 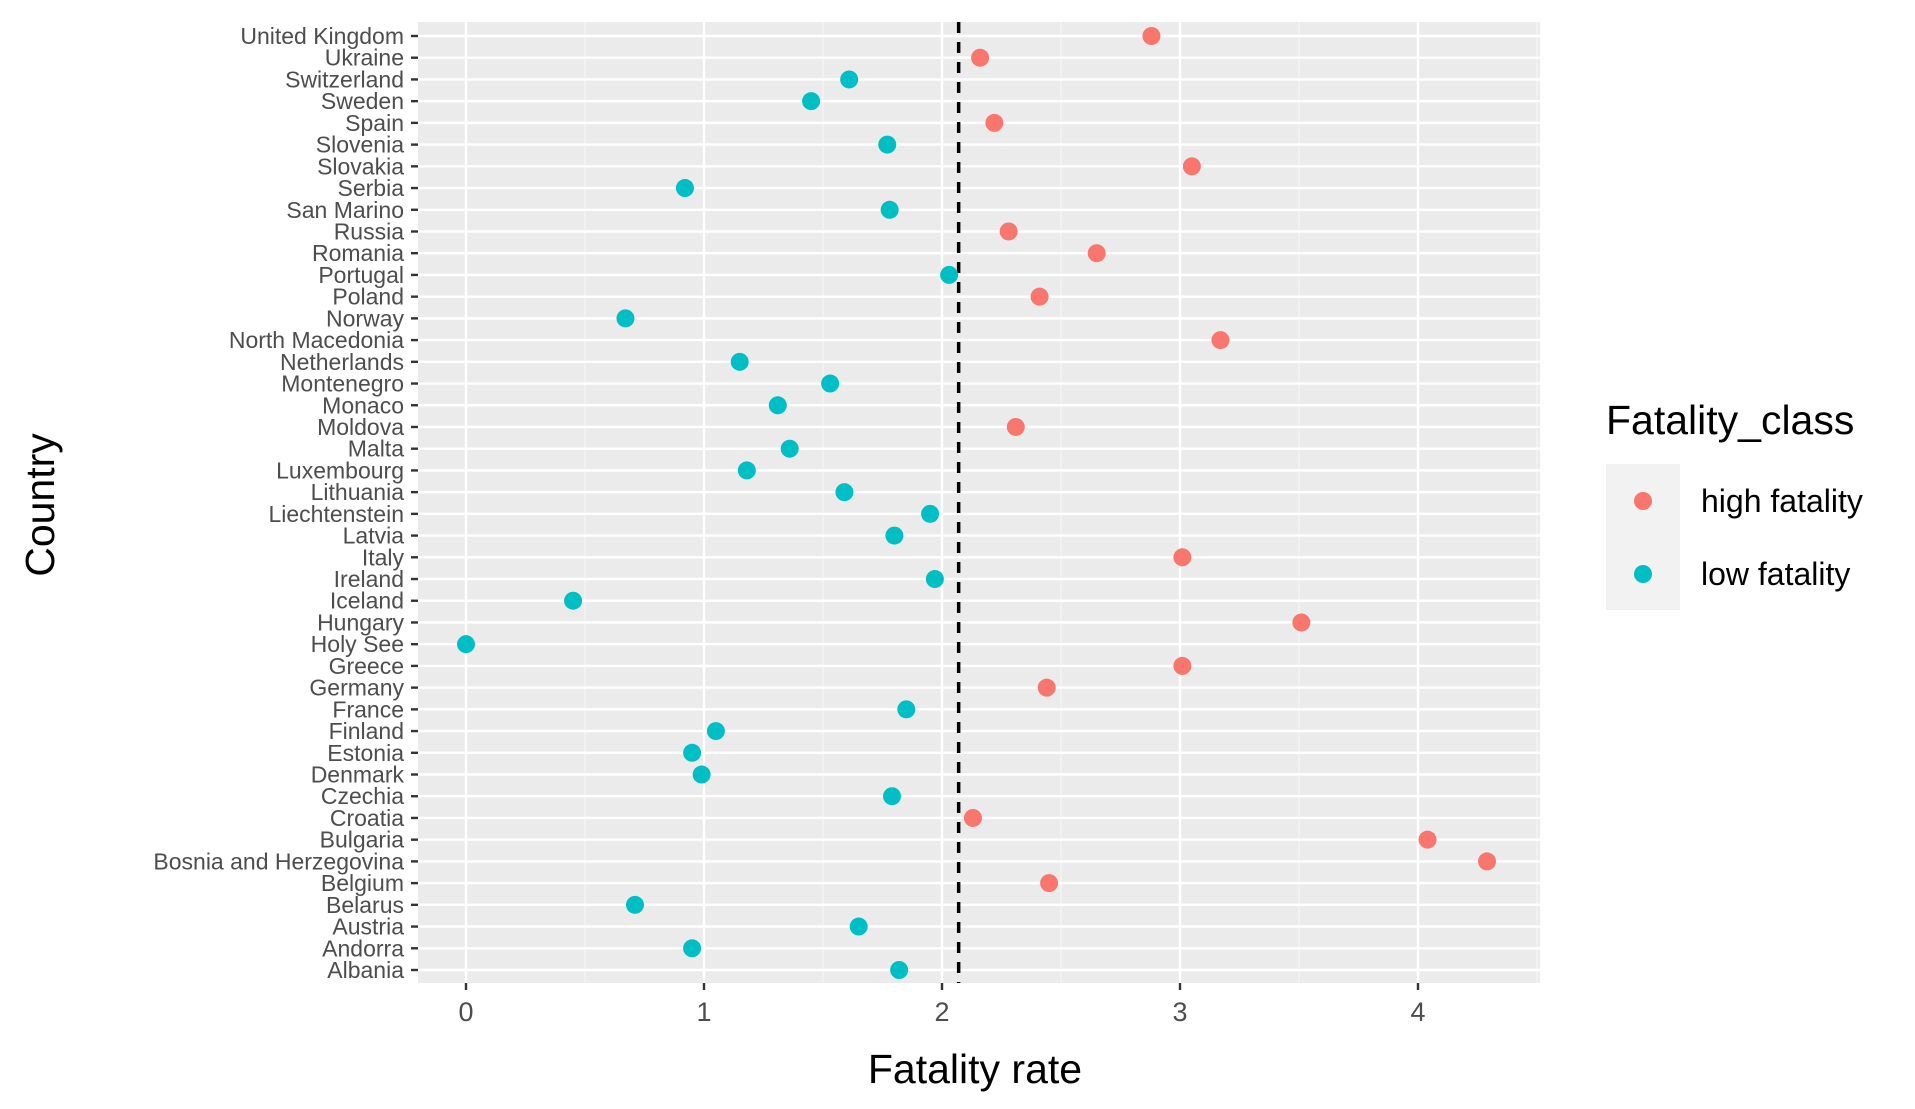 I want to click on point-estonia, so click(x=692, y=752).